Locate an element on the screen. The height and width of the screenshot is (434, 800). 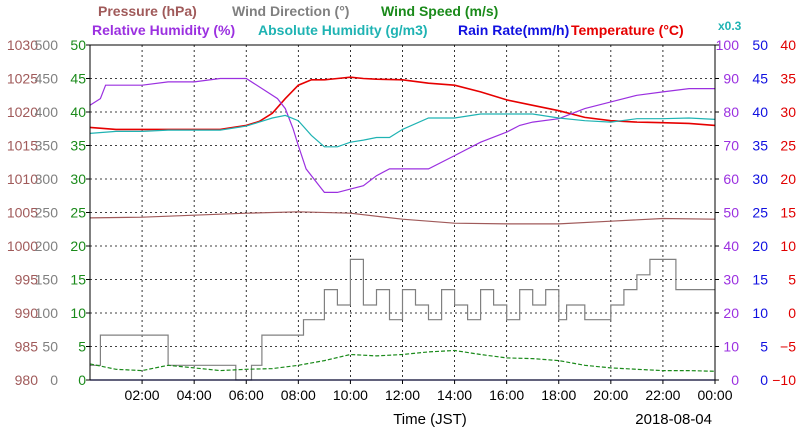
wind_speed-tick-label: 45 is located at coordinates (78, 79).